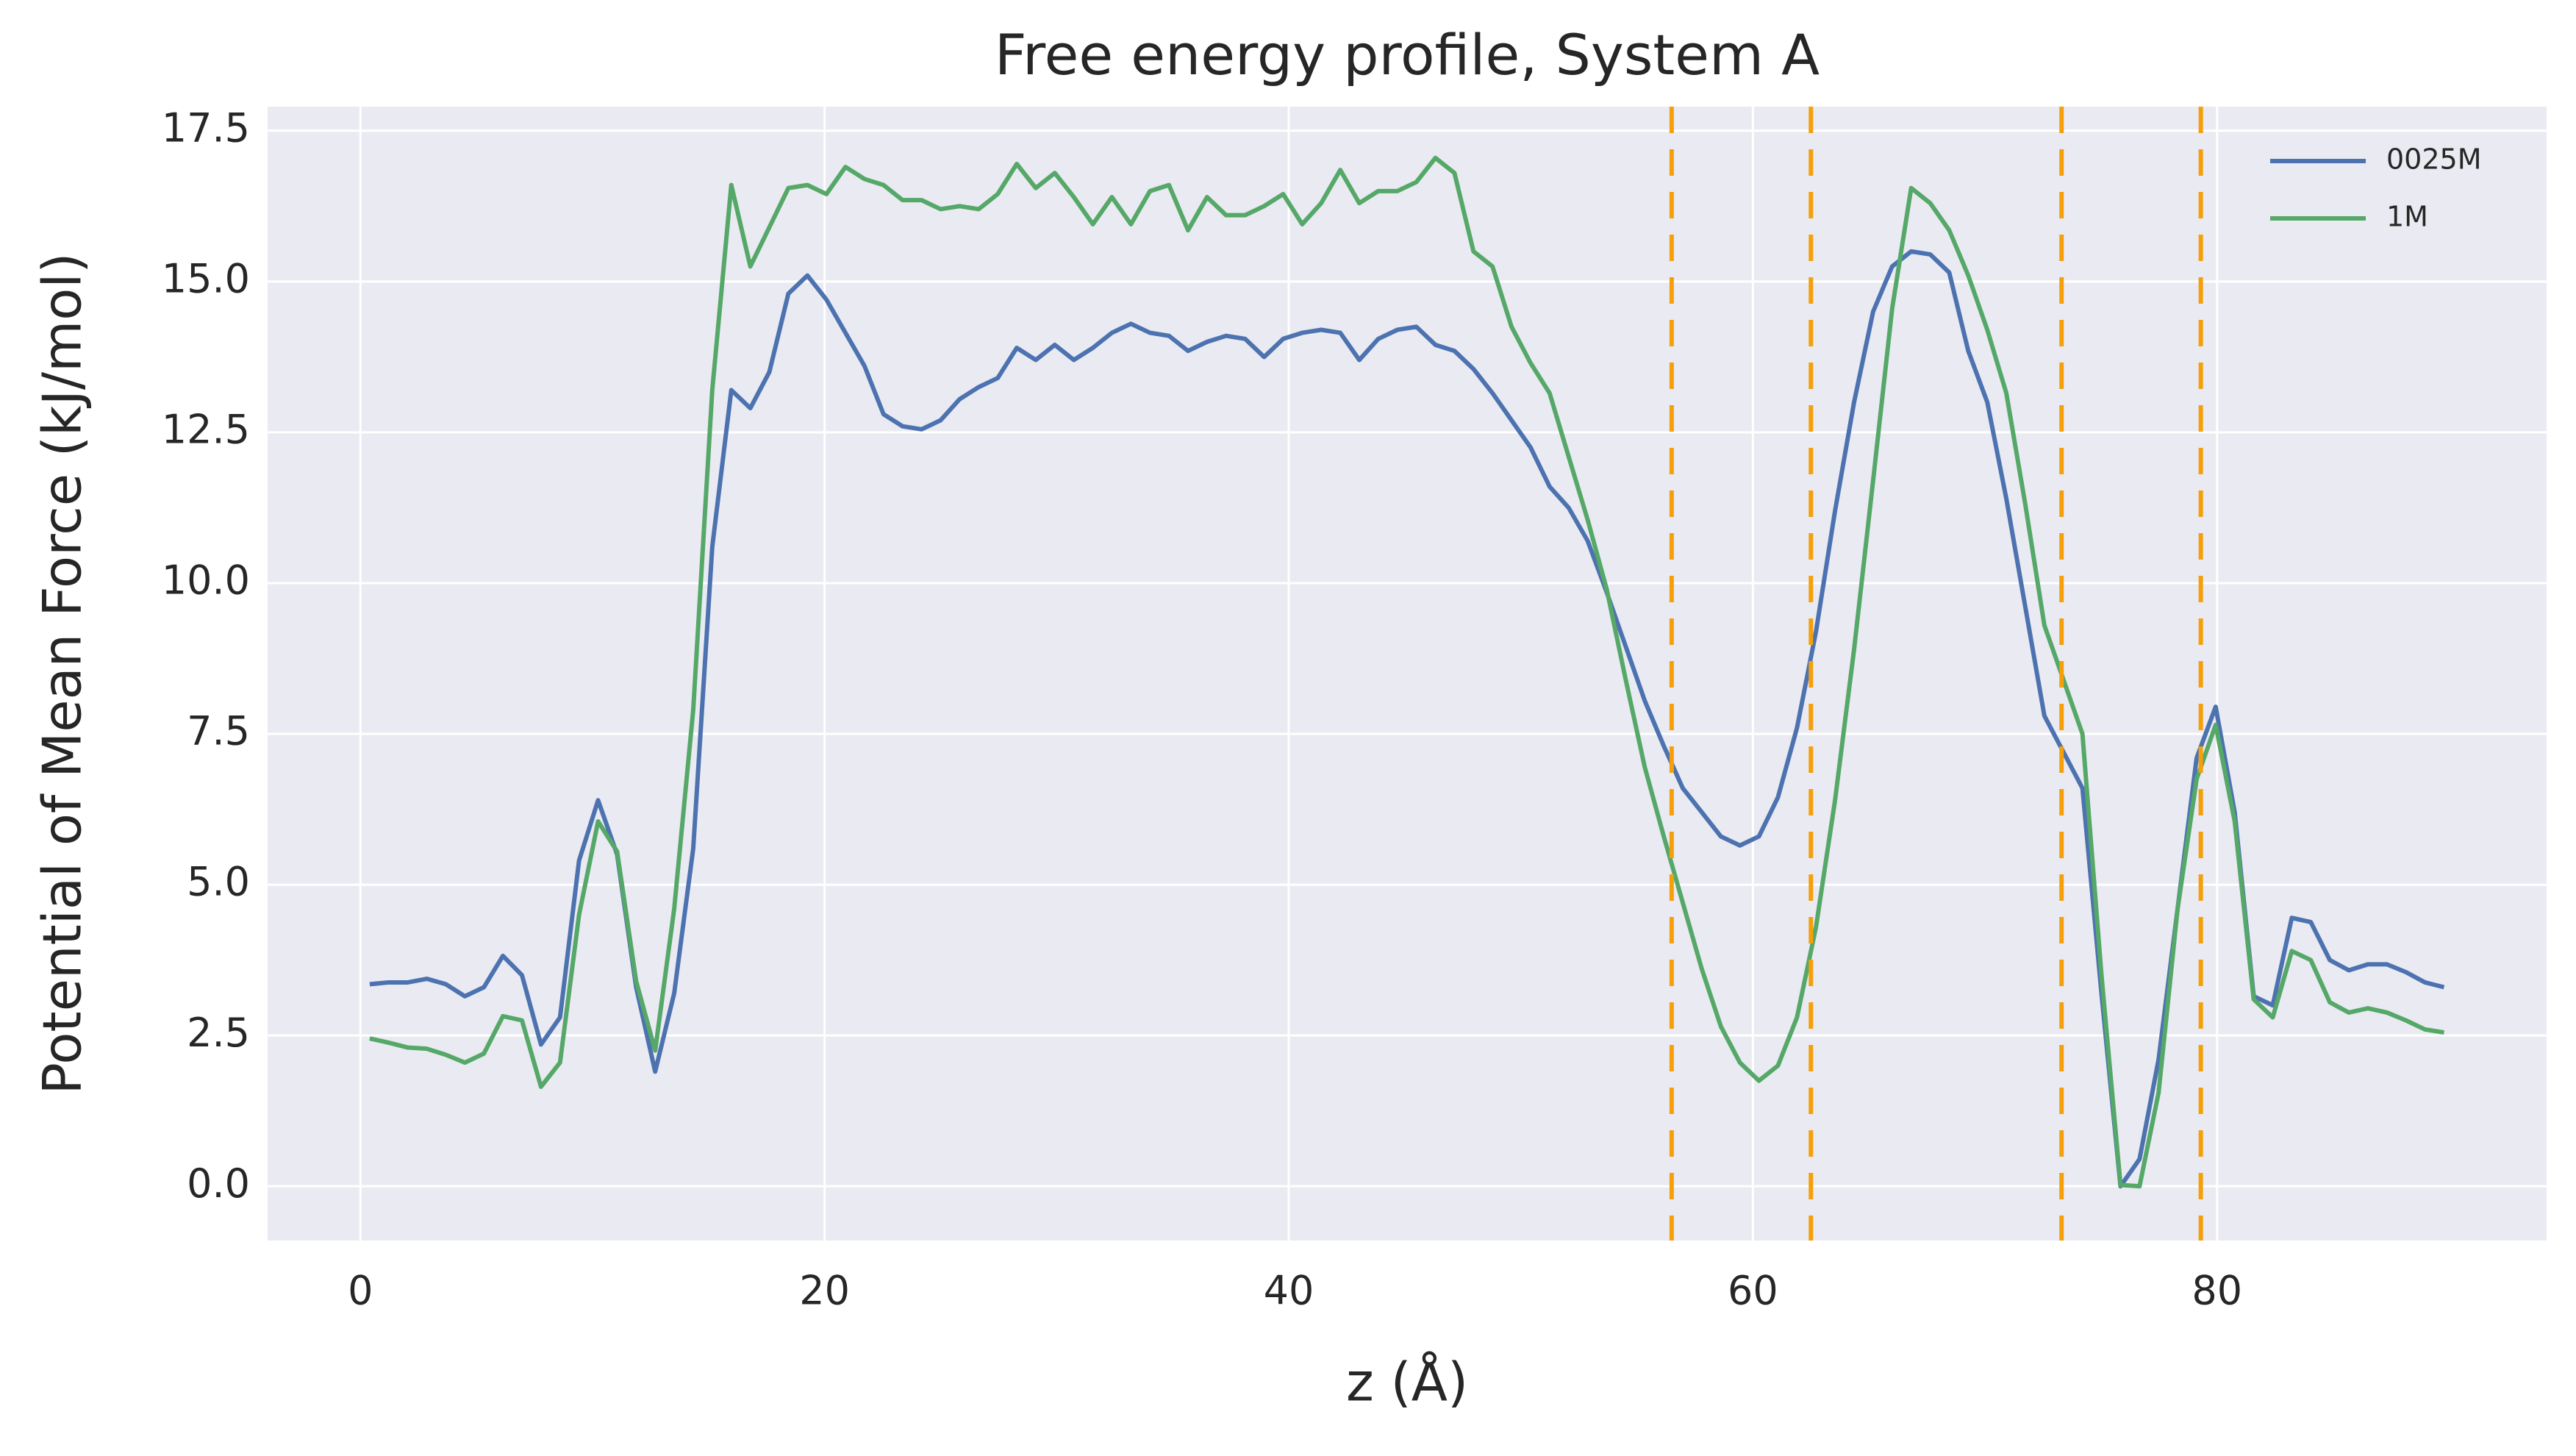 This screenshot has height=1456, width=2576. What do you see at coordinates (218, 1183) in the screenshot?
I see `y-tick-label: 0.0` at bounding box center [218, 1183].